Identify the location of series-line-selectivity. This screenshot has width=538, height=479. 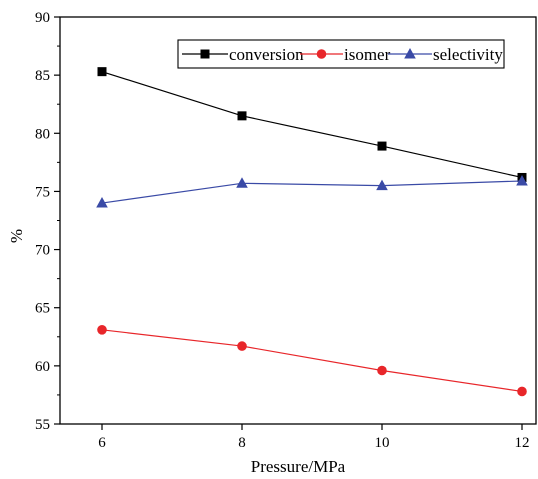
(312, 192).